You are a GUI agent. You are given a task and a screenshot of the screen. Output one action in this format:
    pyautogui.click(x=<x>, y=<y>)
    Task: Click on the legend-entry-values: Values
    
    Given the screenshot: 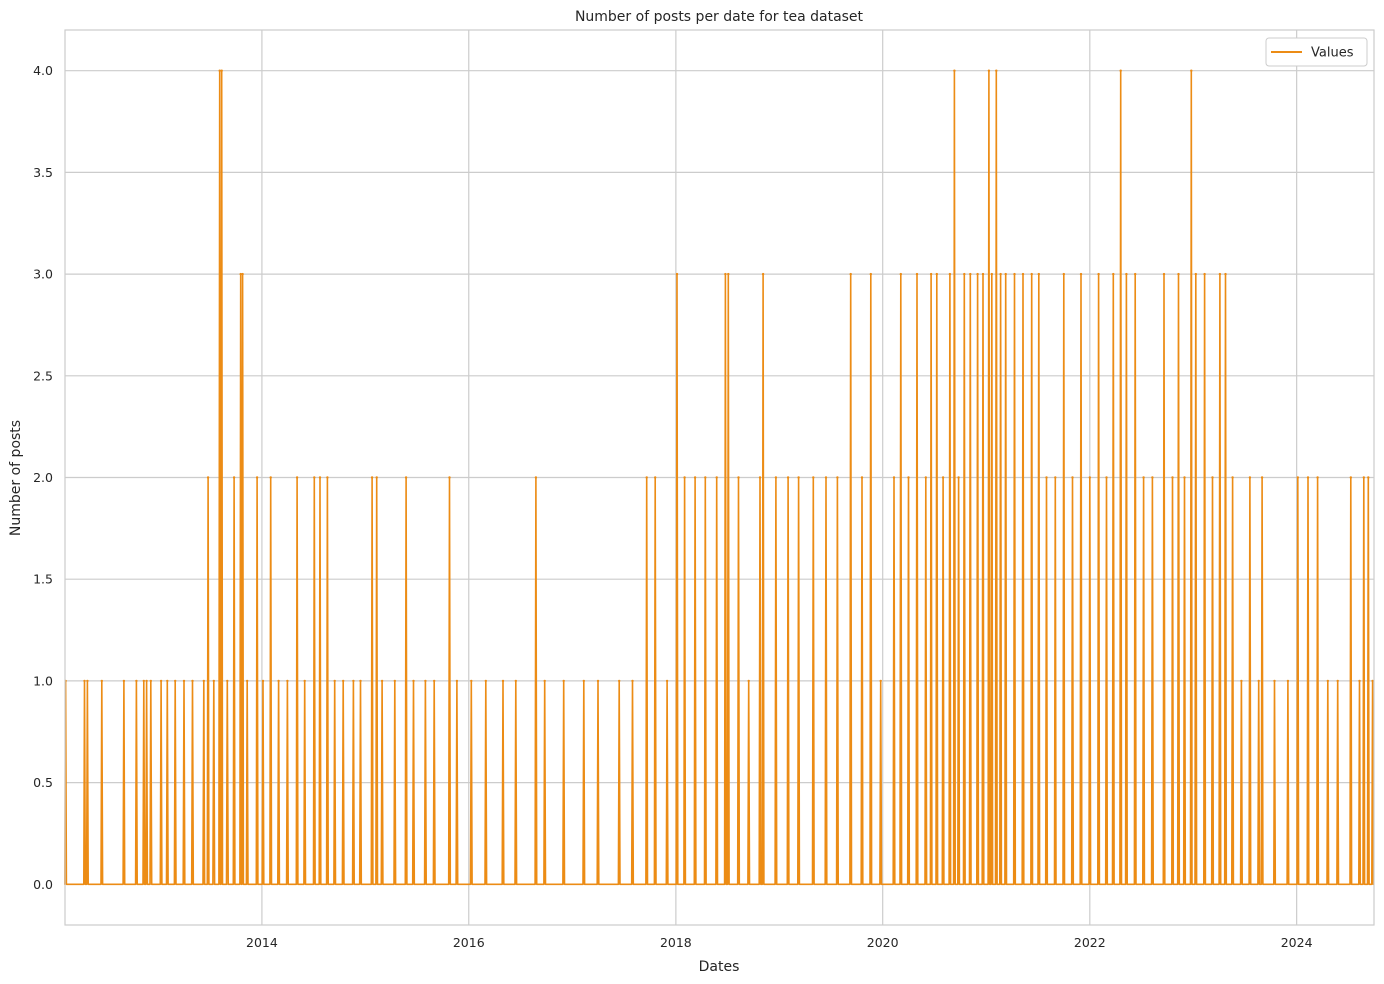 What is the action you would take?
    pyautogui.click(x=1332, y=53)
    